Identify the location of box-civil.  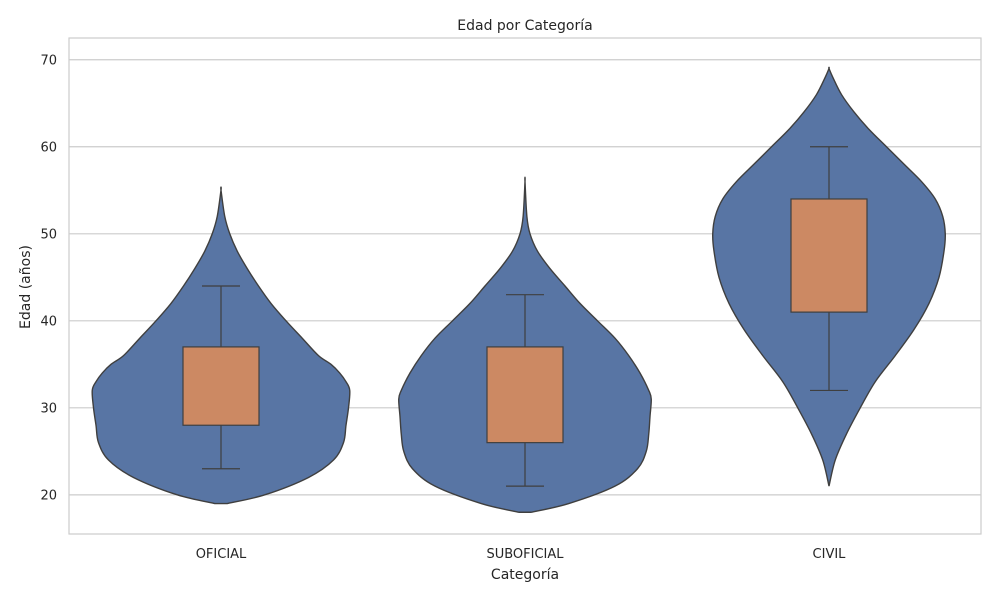
(829, 255).